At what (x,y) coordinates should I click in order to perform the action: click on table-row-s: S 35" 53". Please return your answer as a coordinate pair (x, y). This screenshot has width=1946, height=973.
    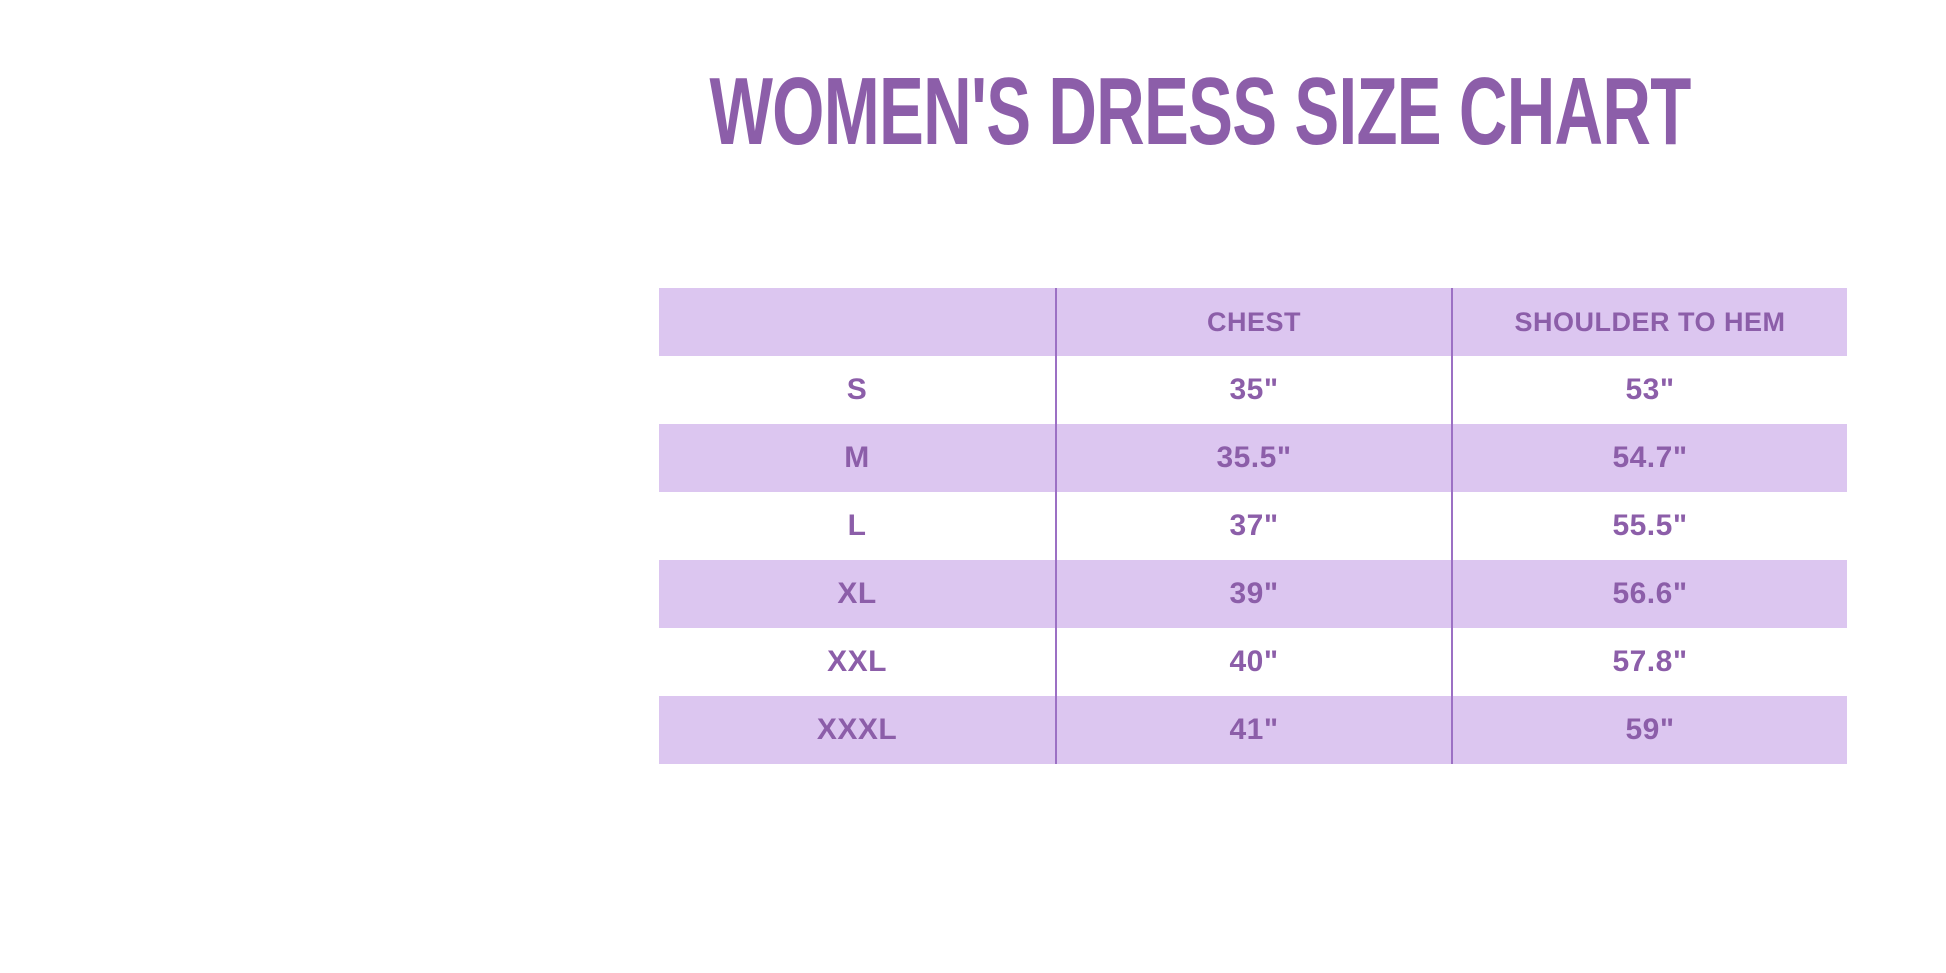
    Looking at the image, I should click on (1253, 390).